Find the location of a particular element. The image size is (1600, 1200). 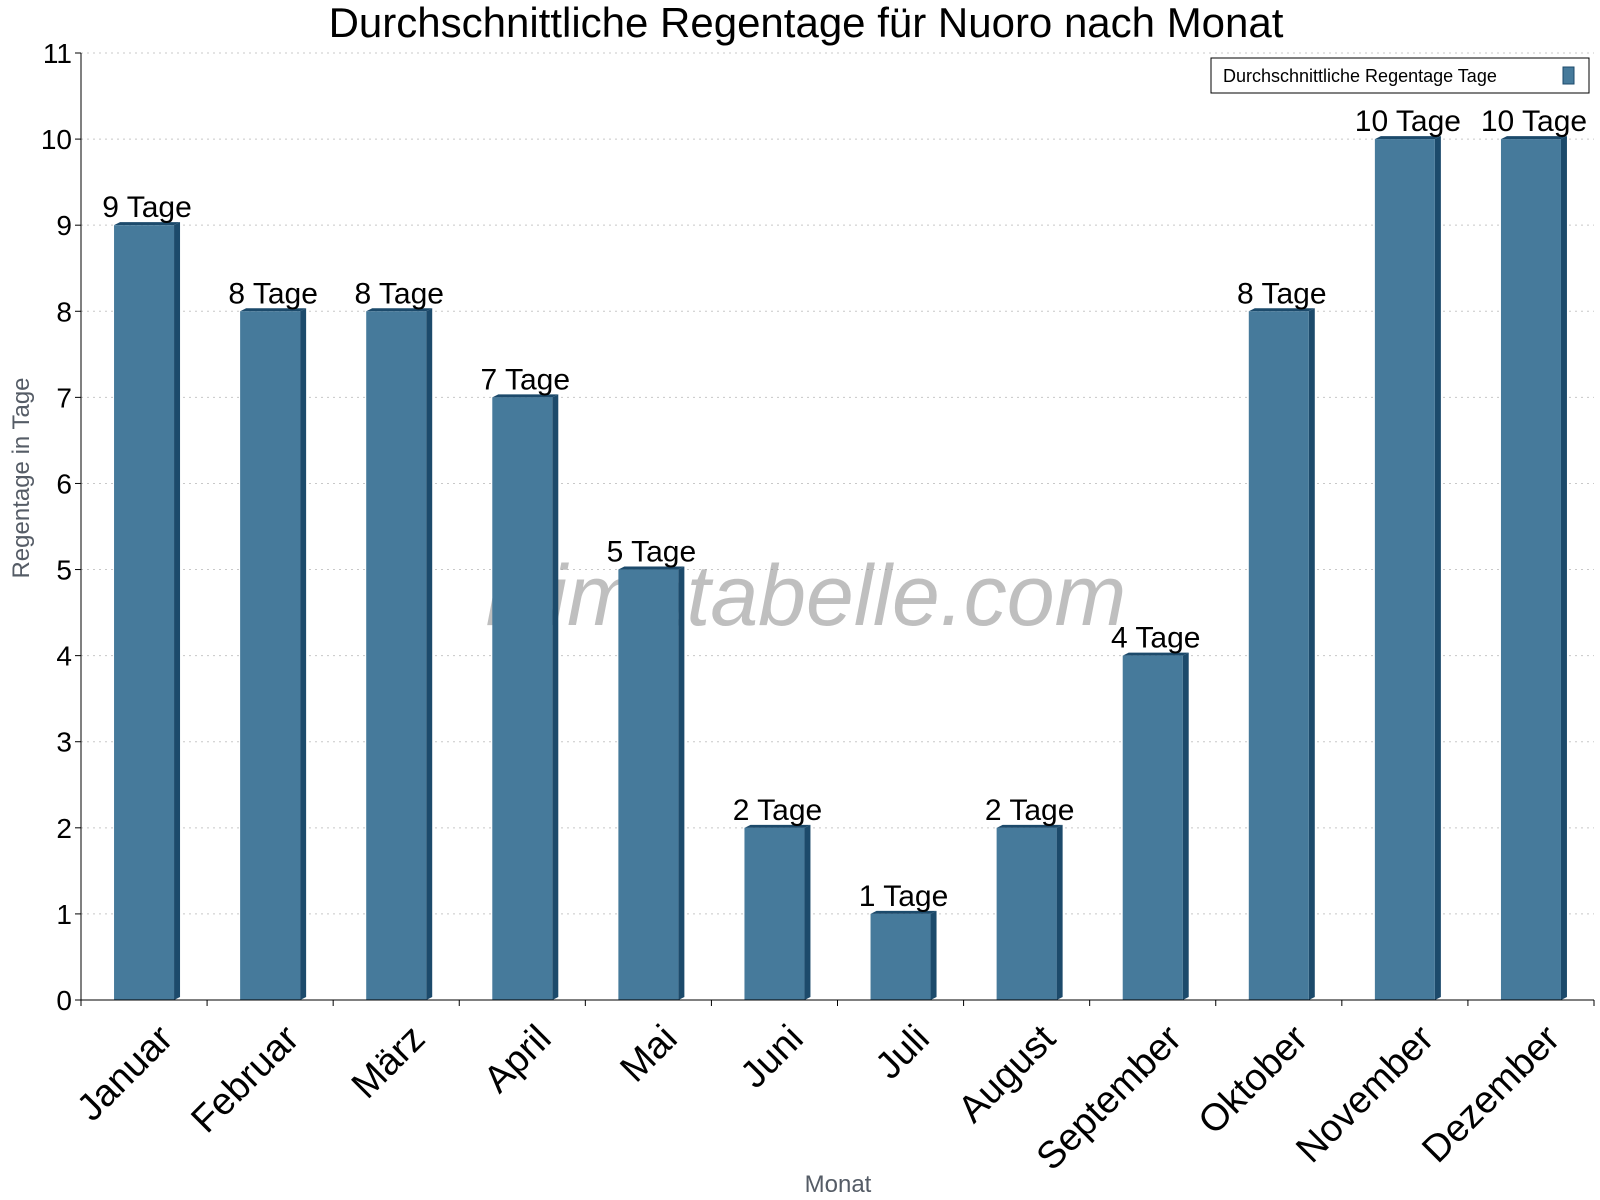

legend-label: Durchschnittliche Regentage Tage is located at coordinates (1360, 76).